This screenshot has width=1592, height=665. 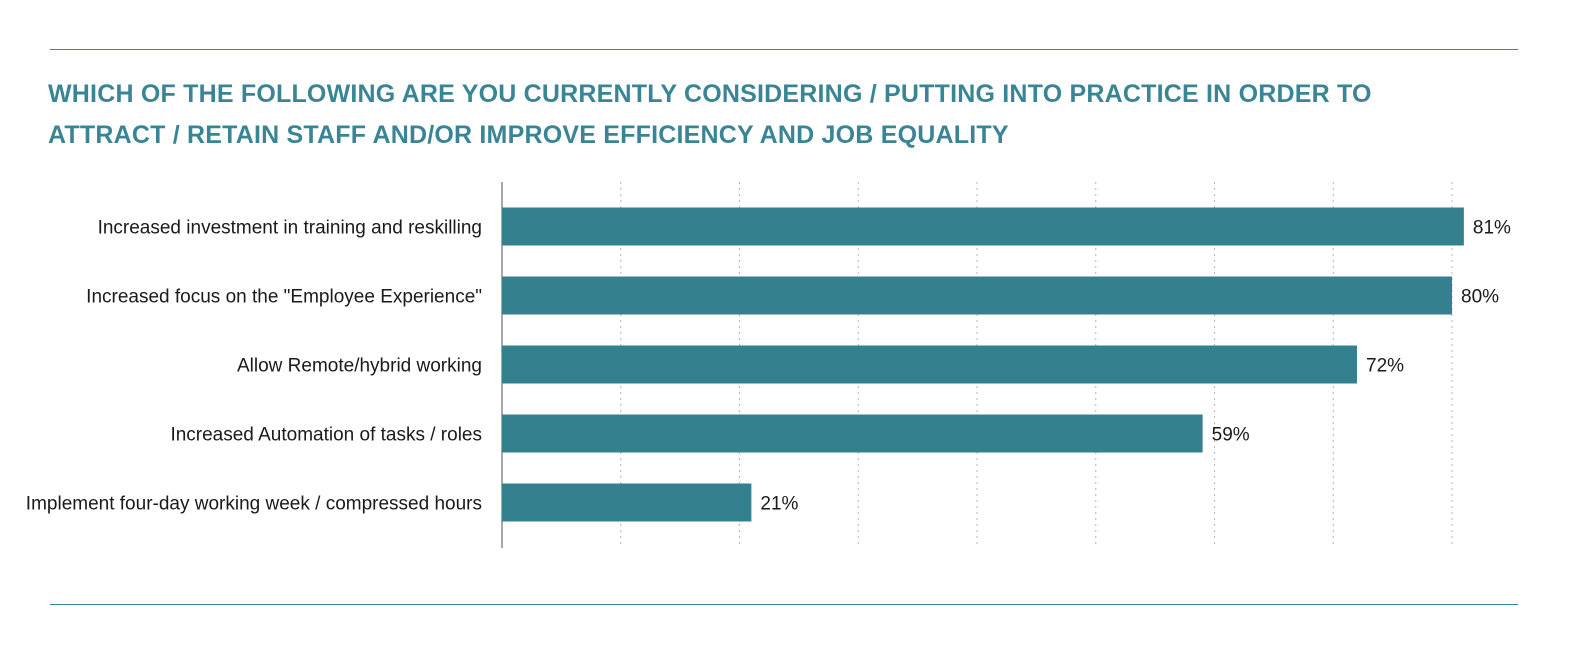 I want to click on value-label: 80%, so click(x=1480, y=297).